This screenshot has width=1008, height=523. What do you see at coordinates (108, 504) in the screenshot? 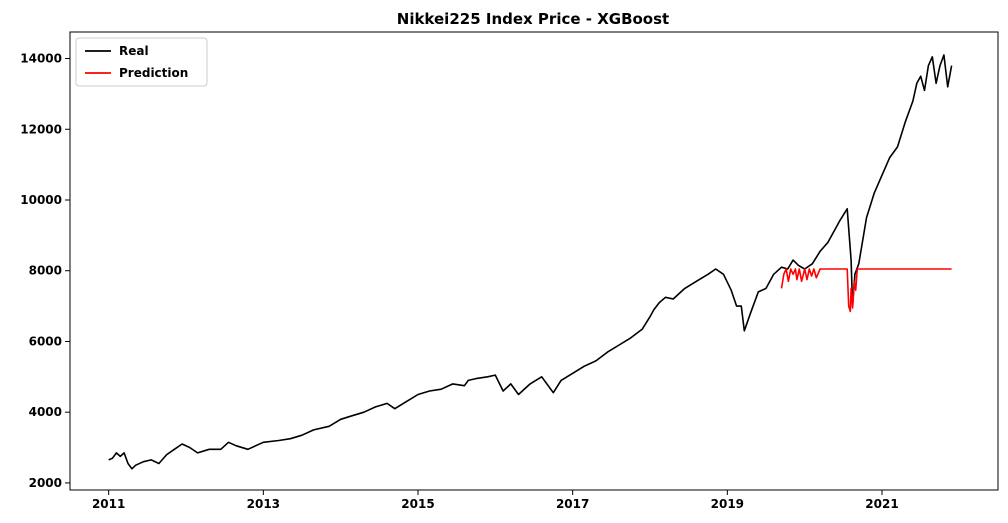
I see `x-tick-label: 2011` at bounding box center [108, 504].